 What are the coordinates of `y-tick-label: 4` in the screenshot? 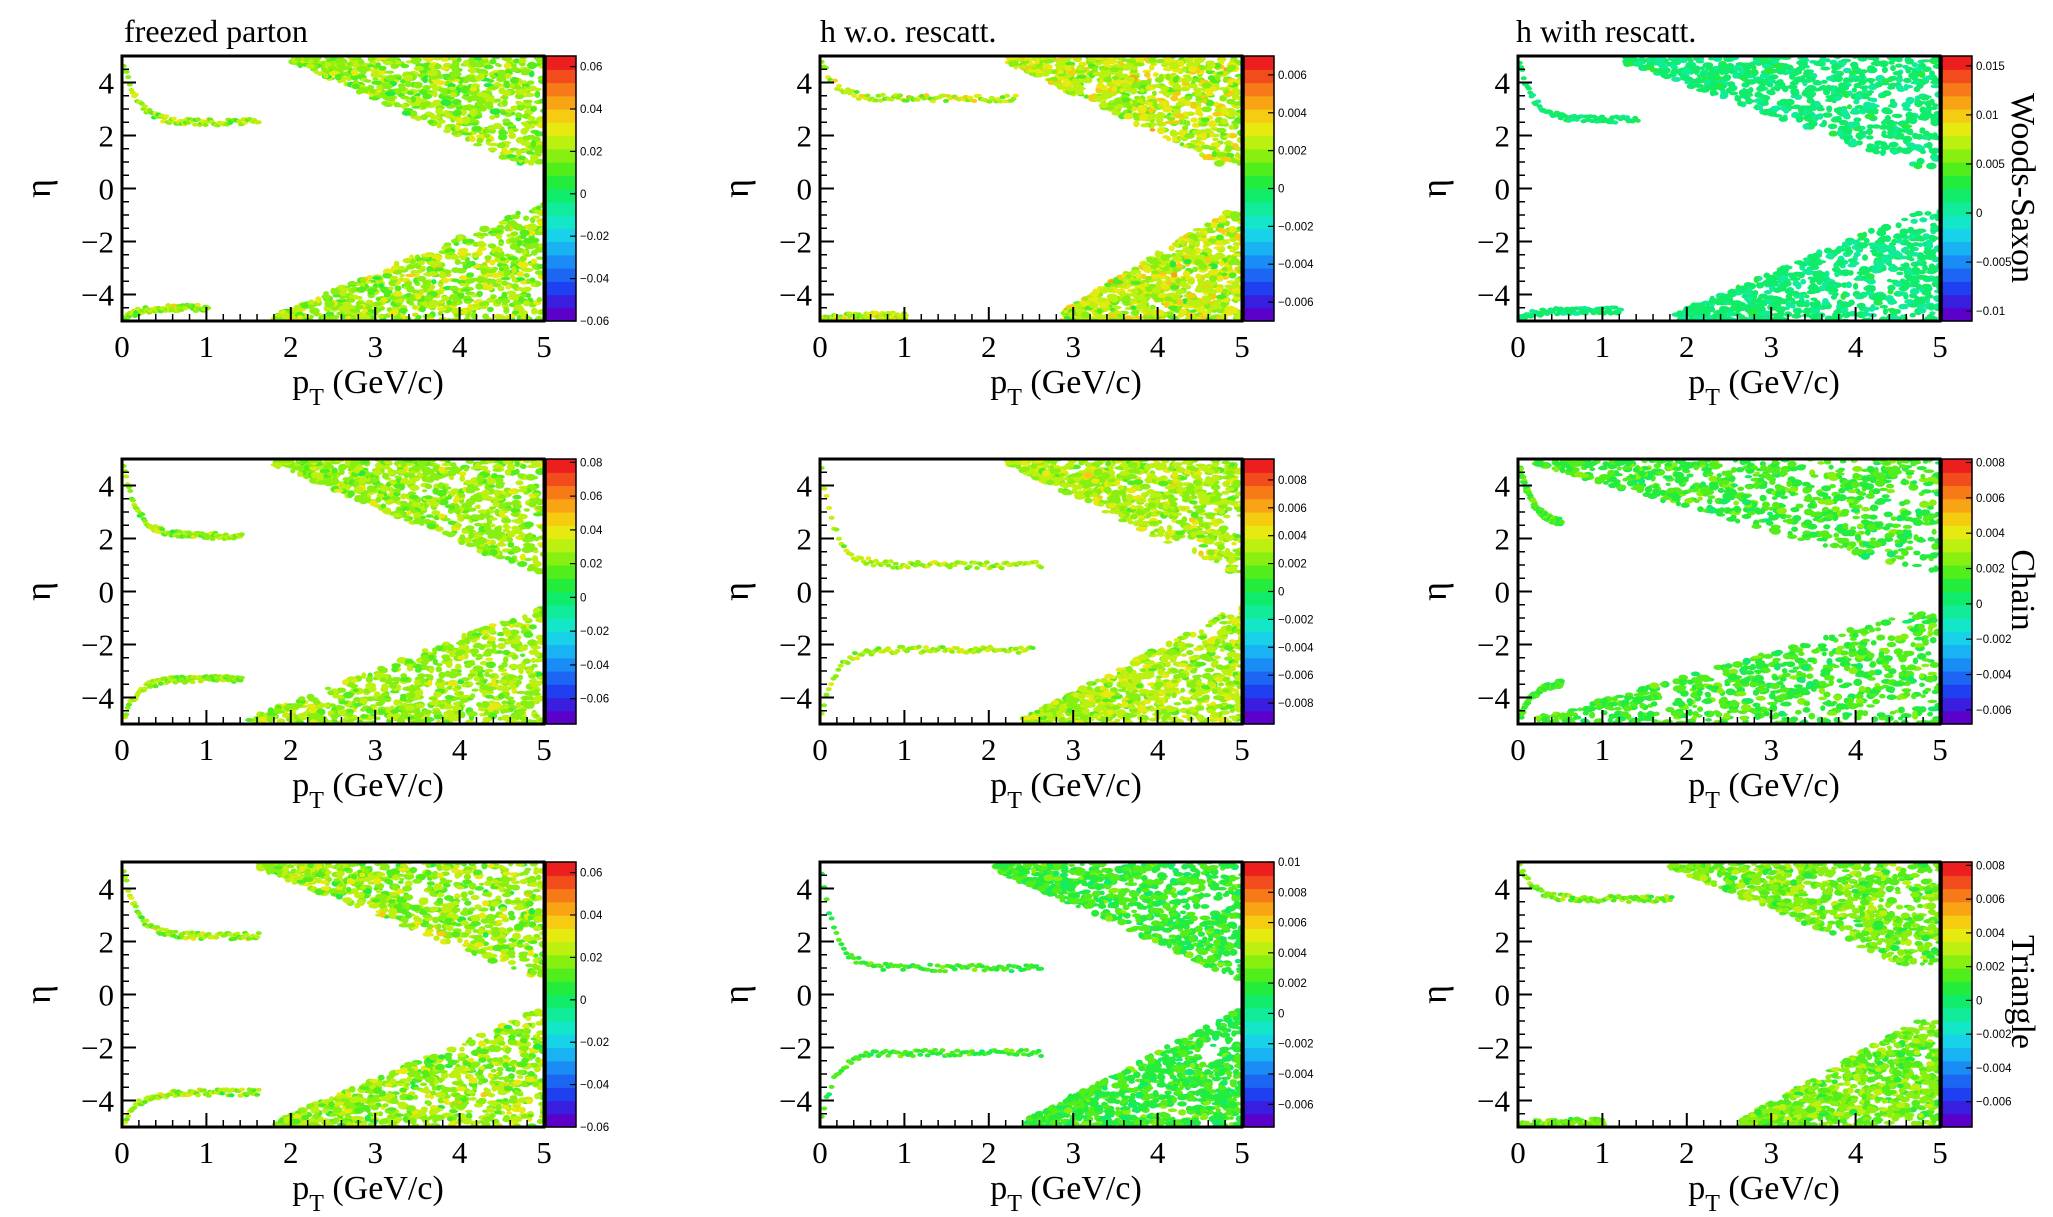 It's located at (107, 83).